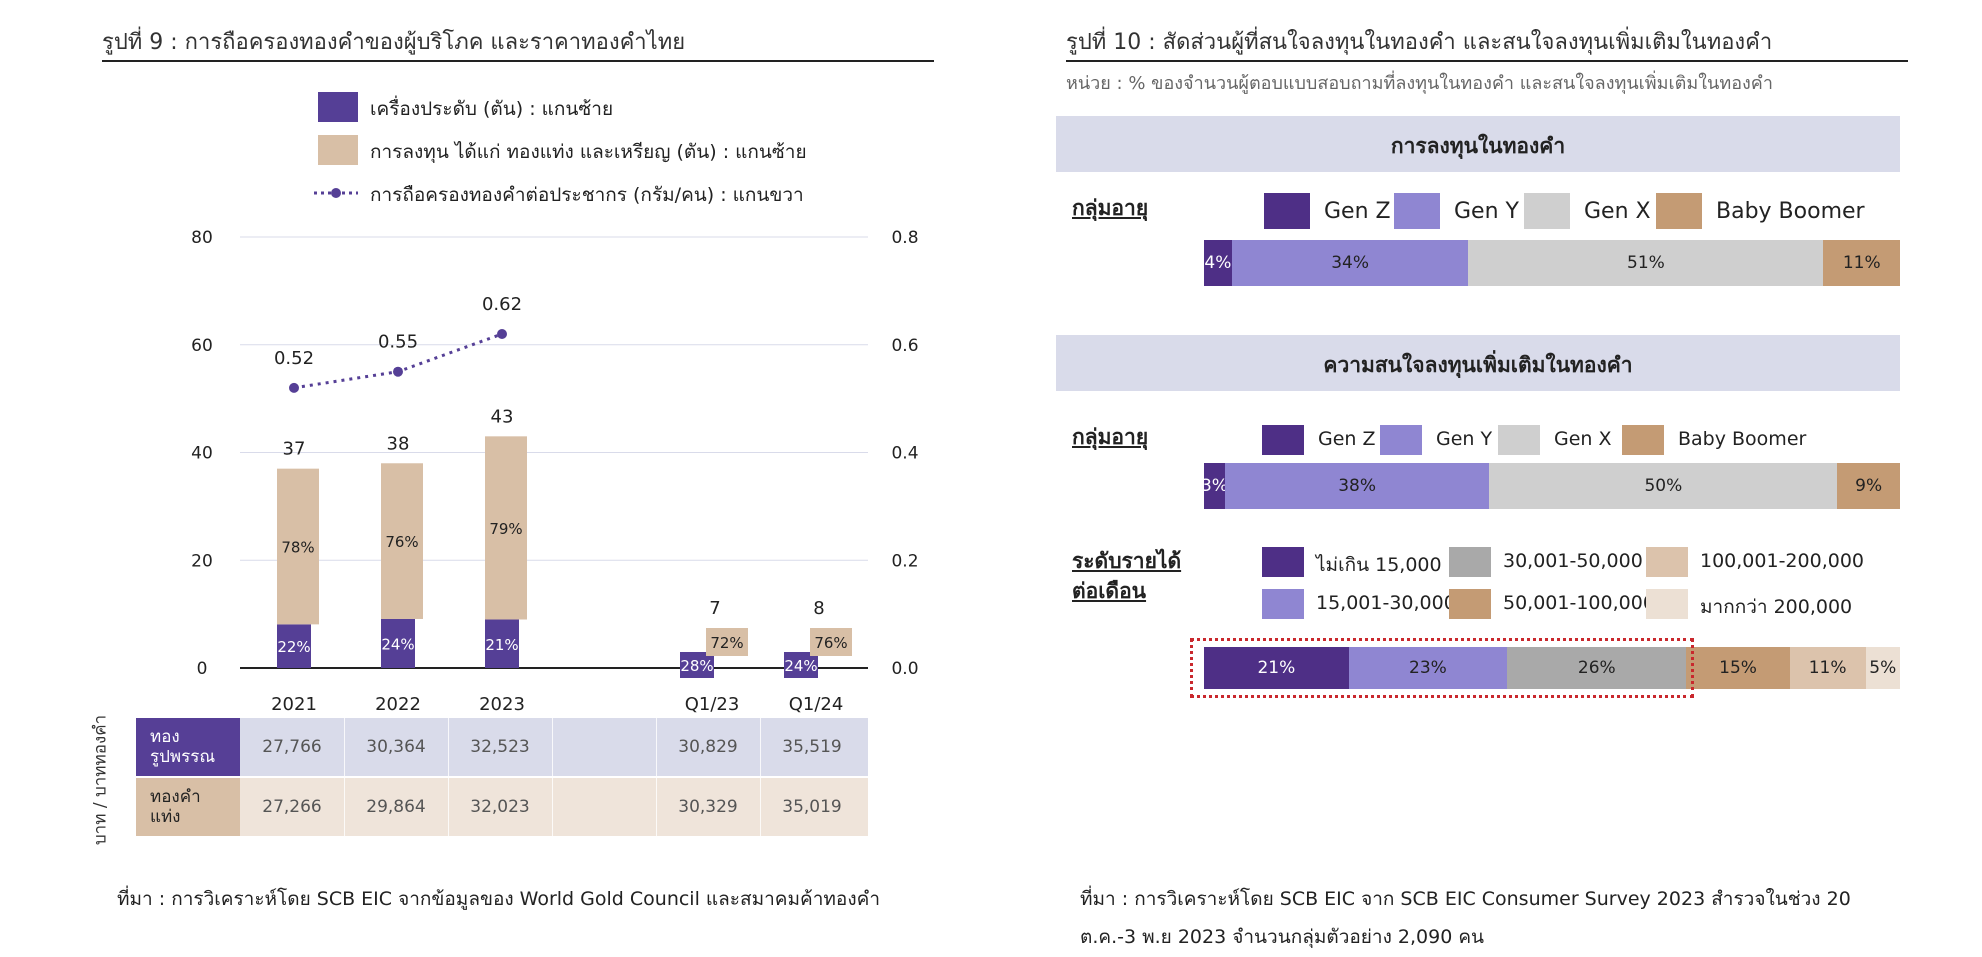 This screenshot has width=1982, height=957. I want to click on age-legend-2-label-3: Baby Boomer, so click(1742, 439).